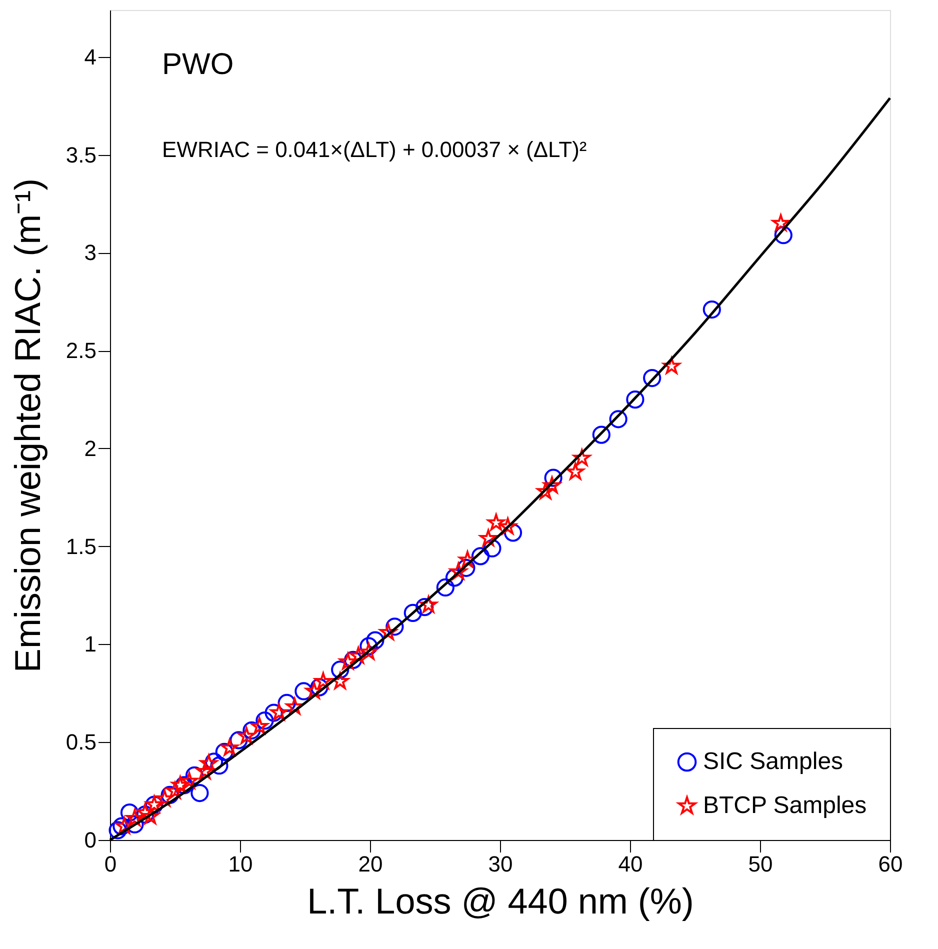 Image resolution: width=938 pixels, height=949 pixels. Describe the element at coordinates (27, 425) in the screenshot. I see `y-axis-title: Emission weighted RIAC. (m⁻¹)` at that location.